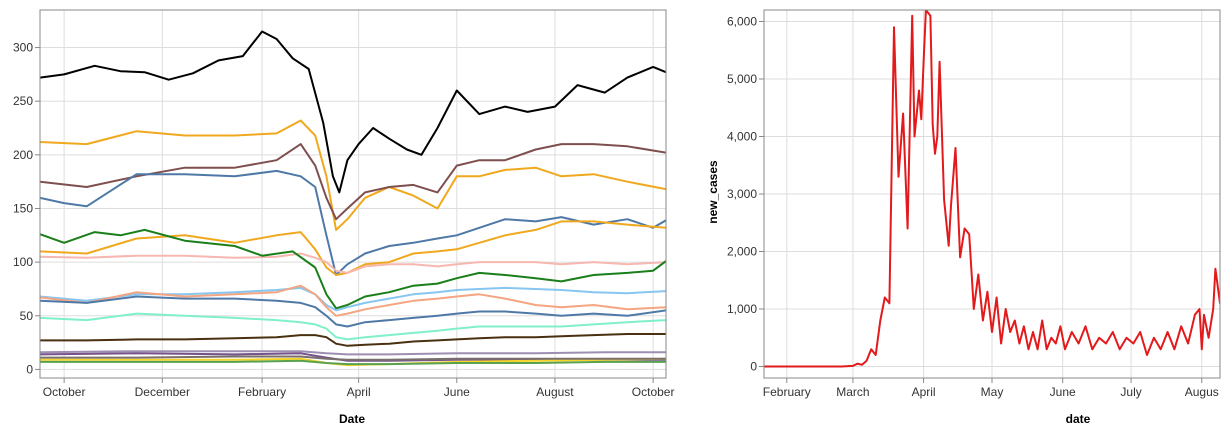 This screenshot has width=1228, height=437. Describe the element at coordinates (852, 392) in the screenshot. I see `right-x-tick-label: March` at that location.